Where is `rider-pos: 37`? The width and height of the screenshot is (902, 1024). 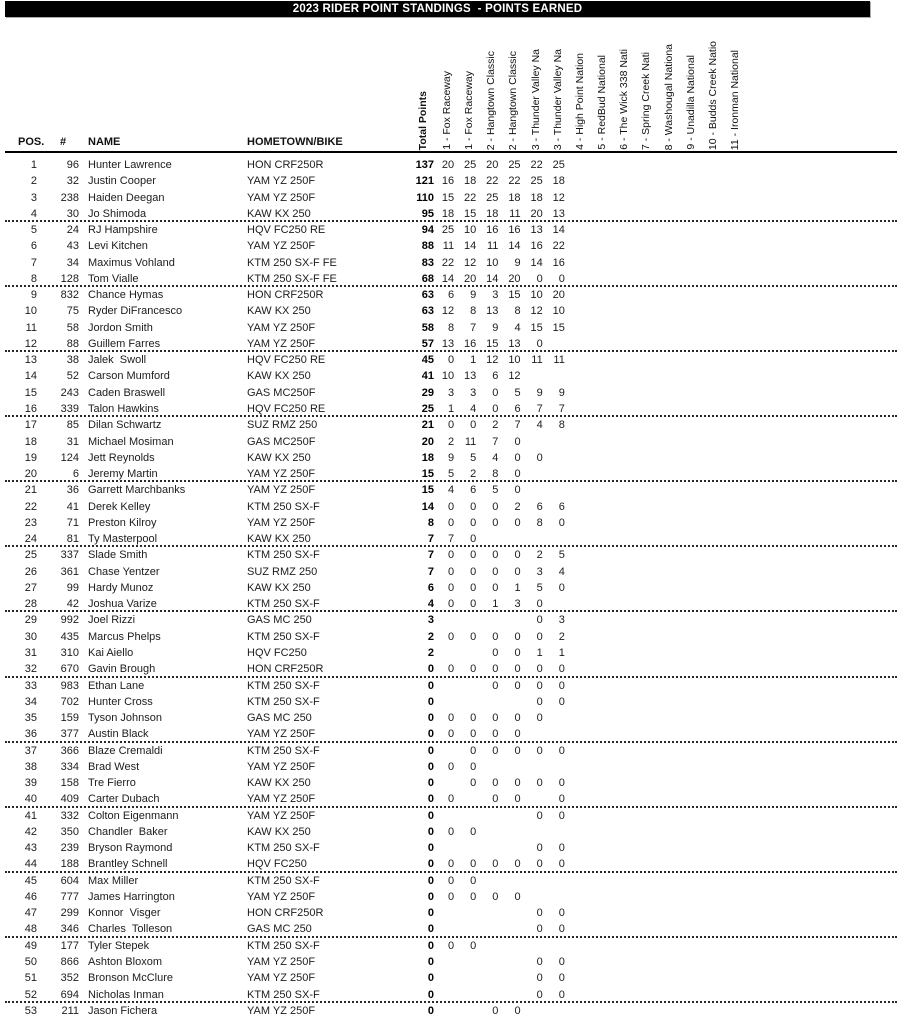
rider-pos: 37 is located at coordinates (30, 750).